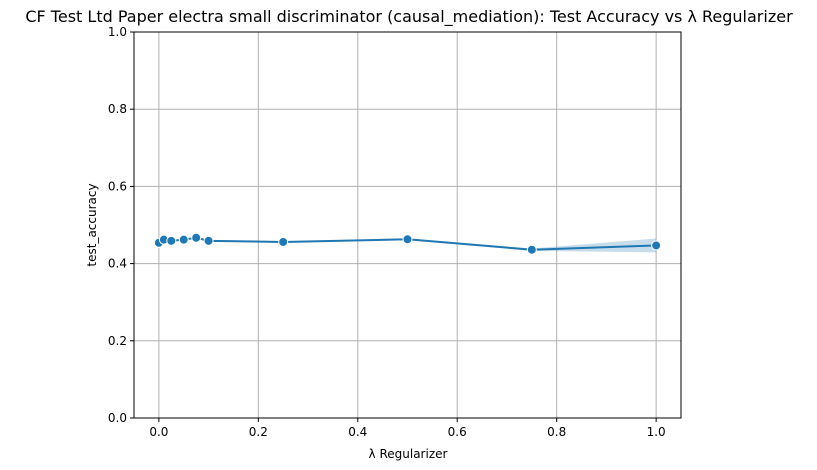 The height and width of the screenshot is (470, 817). What do you see at coordinates (408, 454) in the screenshot?
I see `x-axis-label: λ Regularizer` at bounding box center [408, 454].